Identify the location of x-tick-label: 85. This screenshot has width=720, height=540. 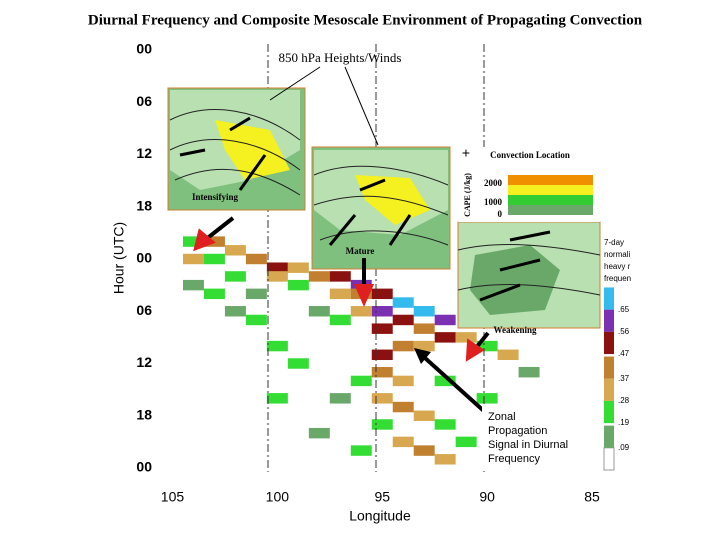
(592, 497).